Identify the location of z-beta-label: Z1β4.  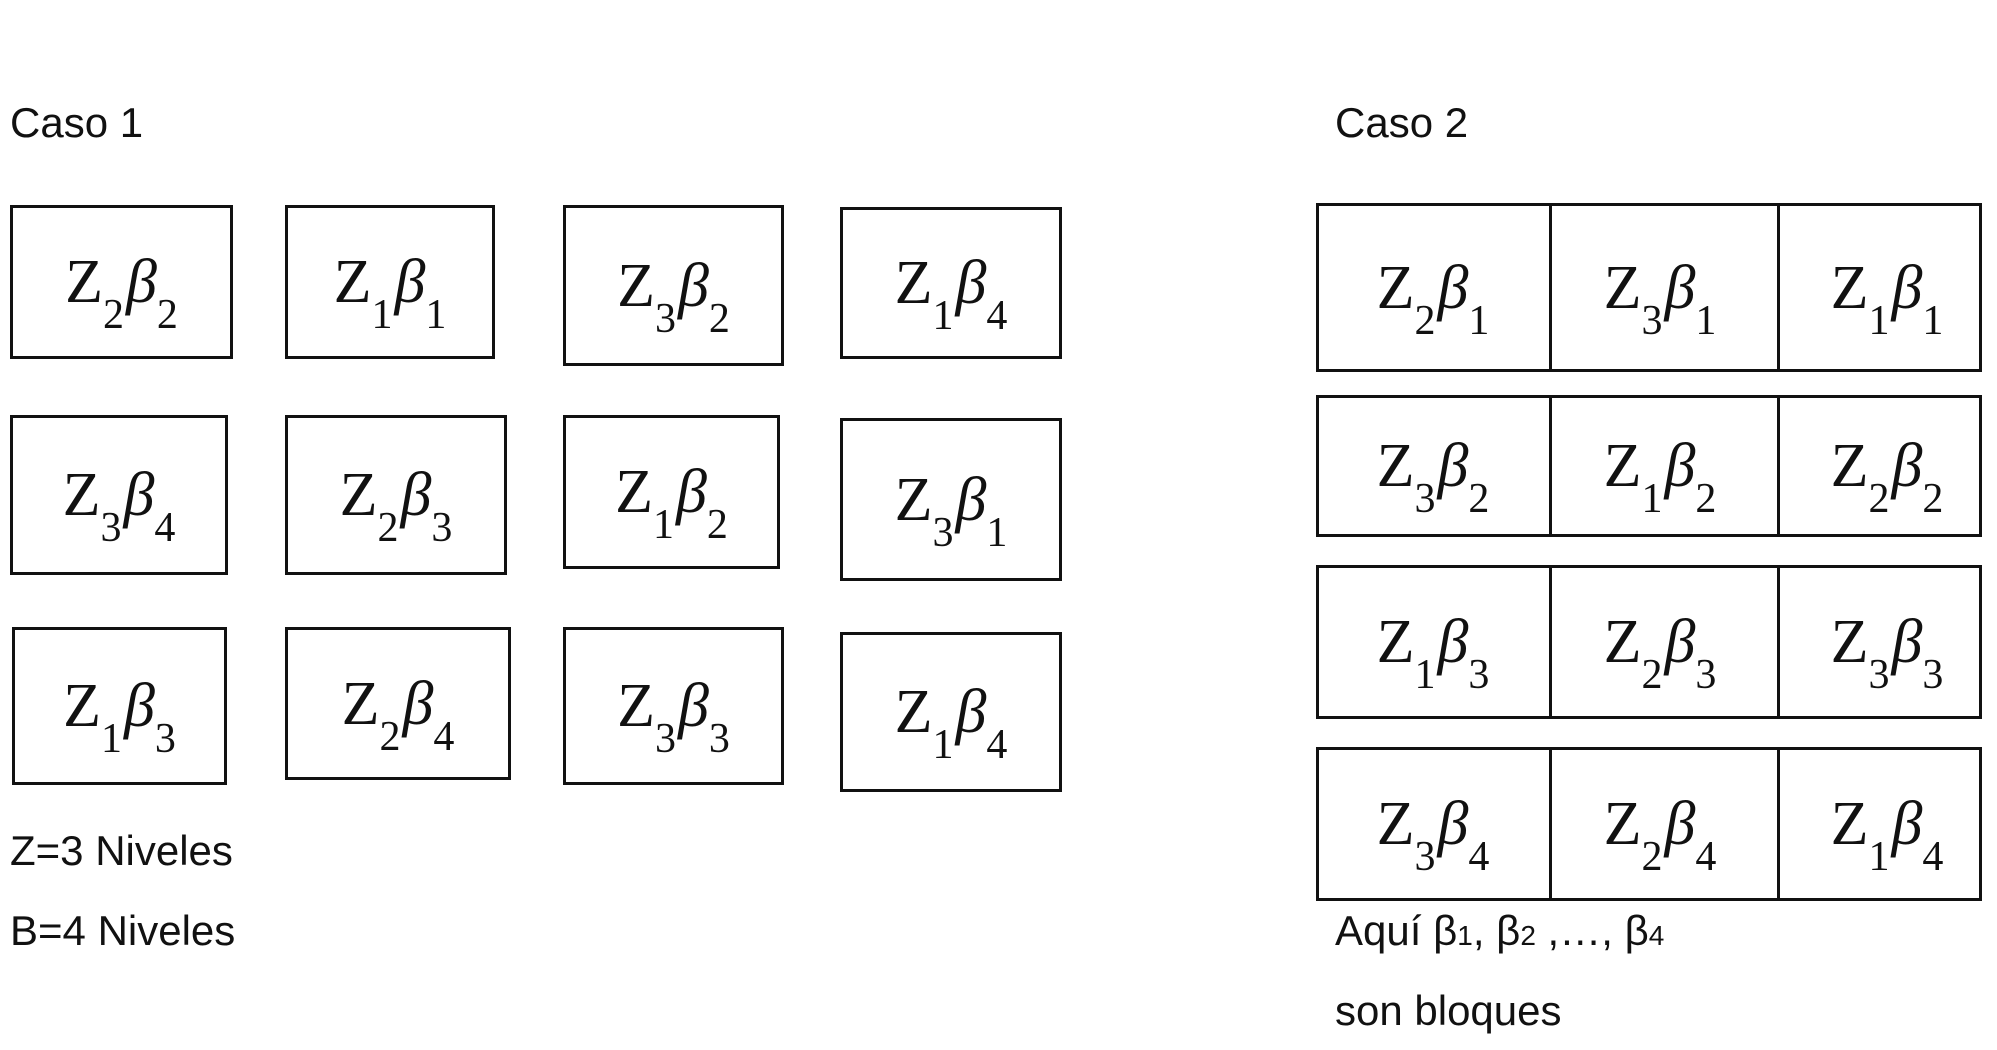
(951, 293).